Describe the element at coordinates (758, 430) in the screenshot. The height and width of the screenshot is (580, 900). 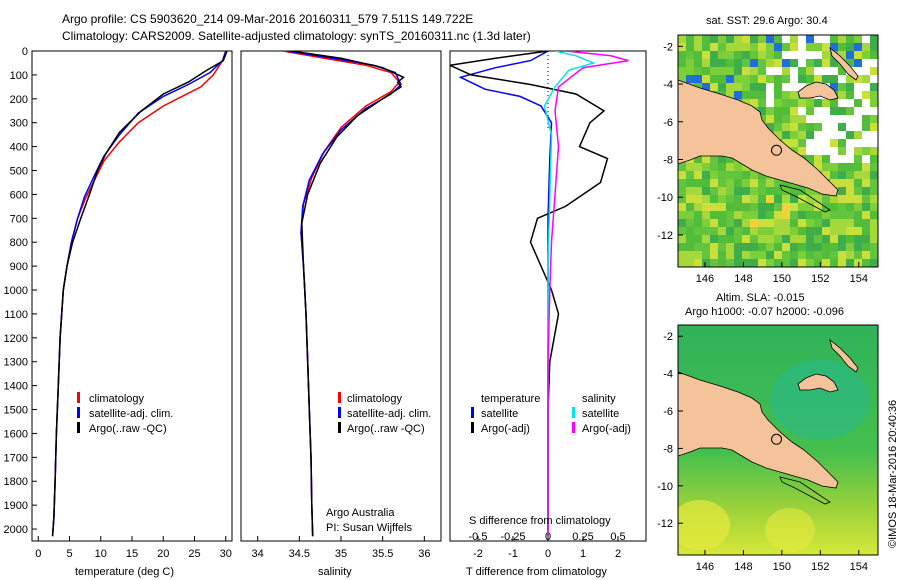
I see `new-guinea-landmass` at that location.